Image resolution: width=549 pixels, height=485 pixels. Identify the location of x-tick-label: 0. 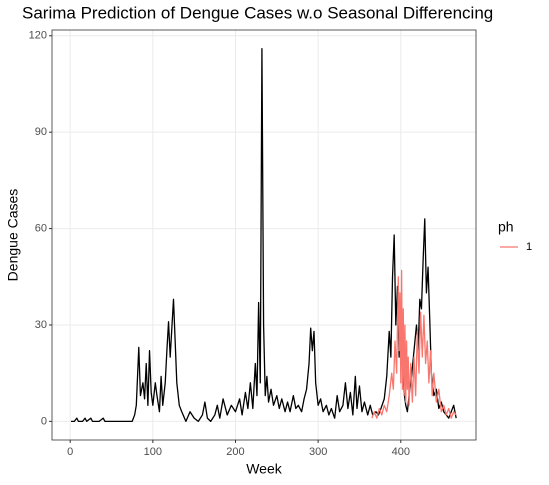
(70, 452).